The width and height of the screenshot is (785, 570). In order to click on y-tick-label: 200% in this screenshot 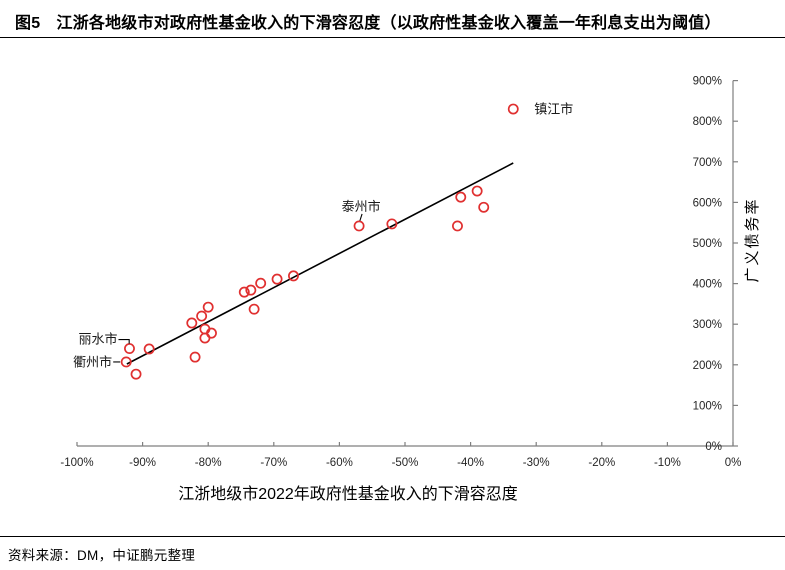, I will do `click(707, 366)`.